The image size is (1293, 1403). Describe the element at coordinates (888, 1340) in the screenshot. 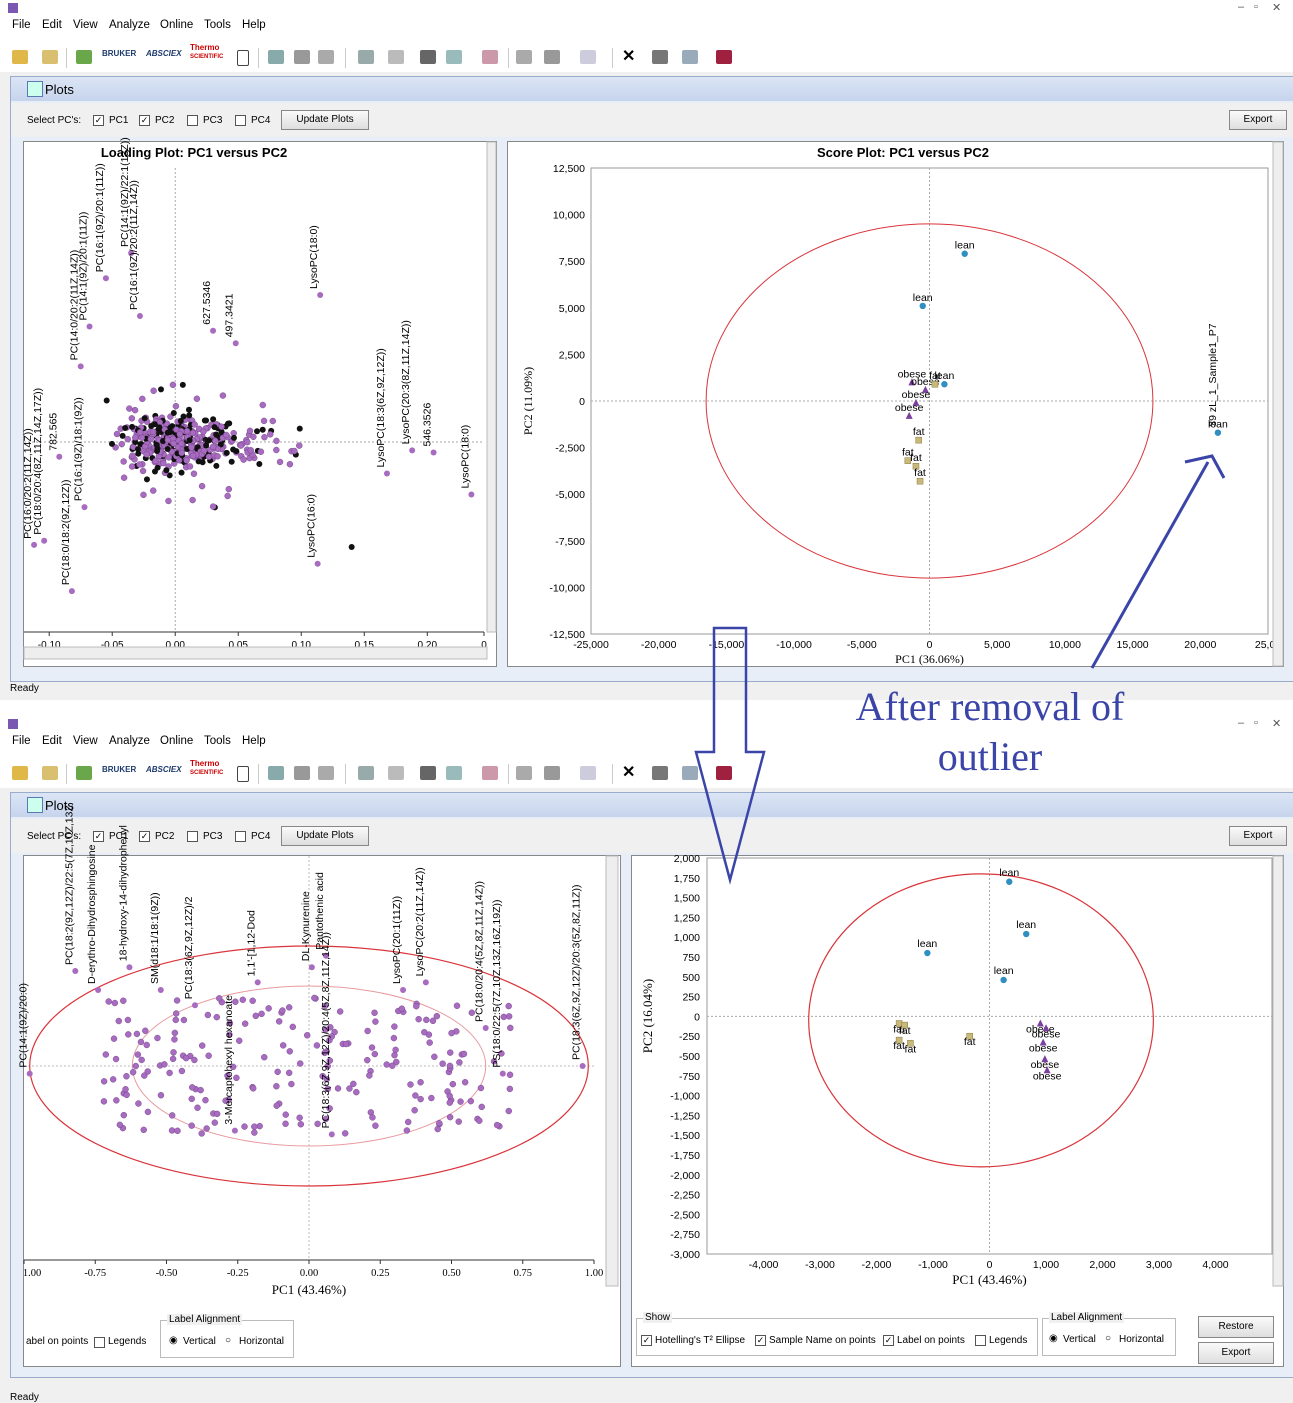

I see `label-on-points-checkbox: ✓` at that location.